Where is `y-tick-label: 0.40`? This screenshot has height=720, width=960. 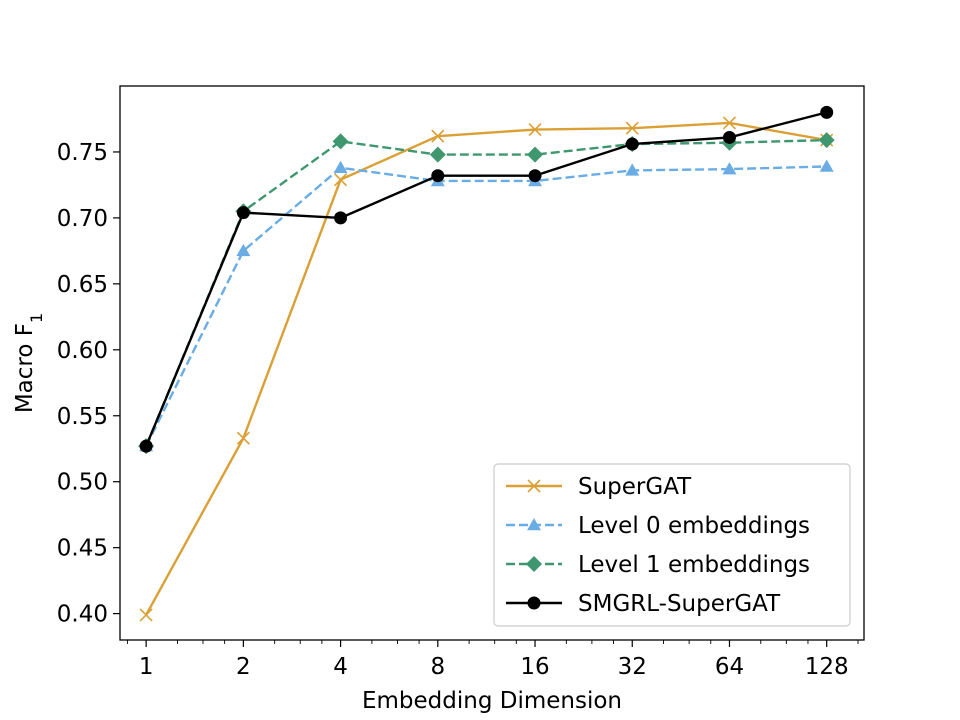 y-tick-label: 0.40 is located at coordinates (82, 615).